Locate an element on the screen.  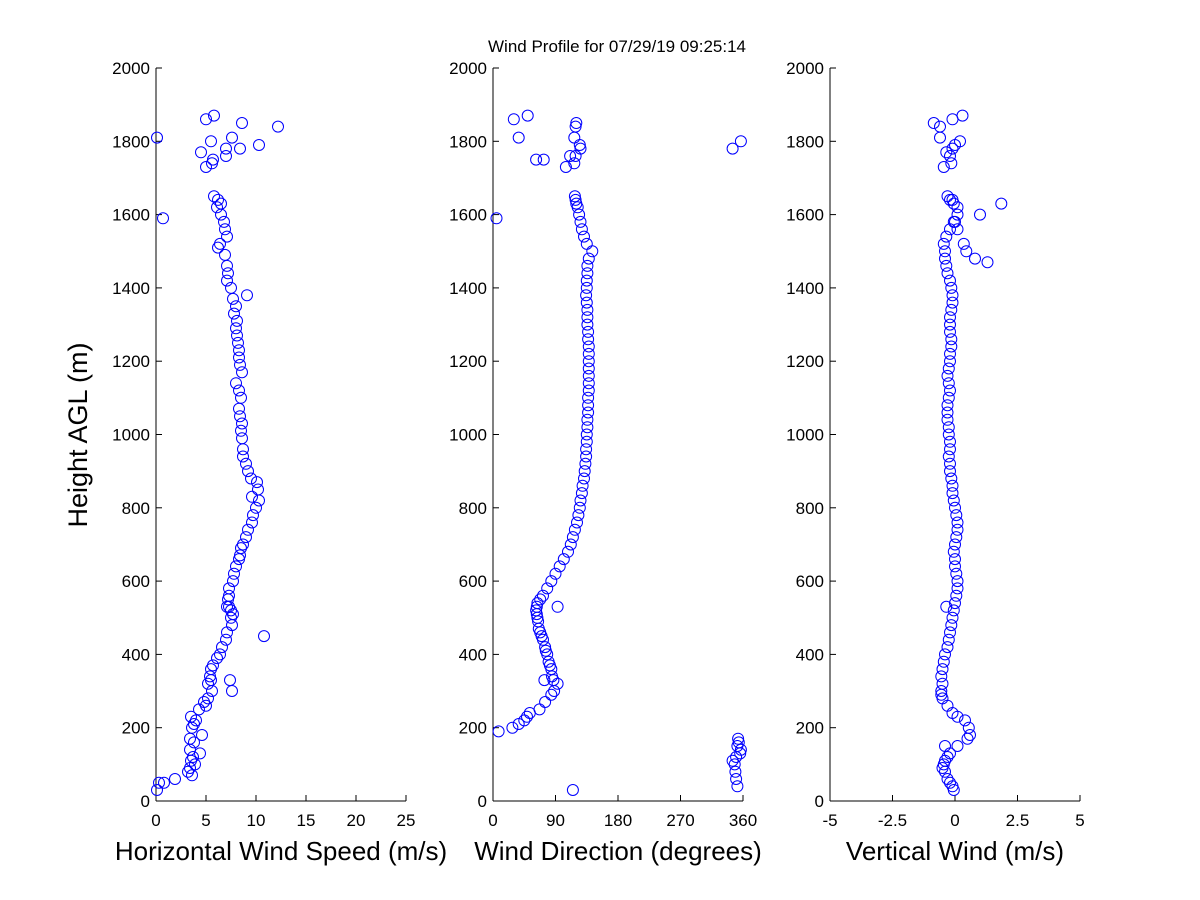
vertical-wind-data-points is located at coordinates (967, 452).